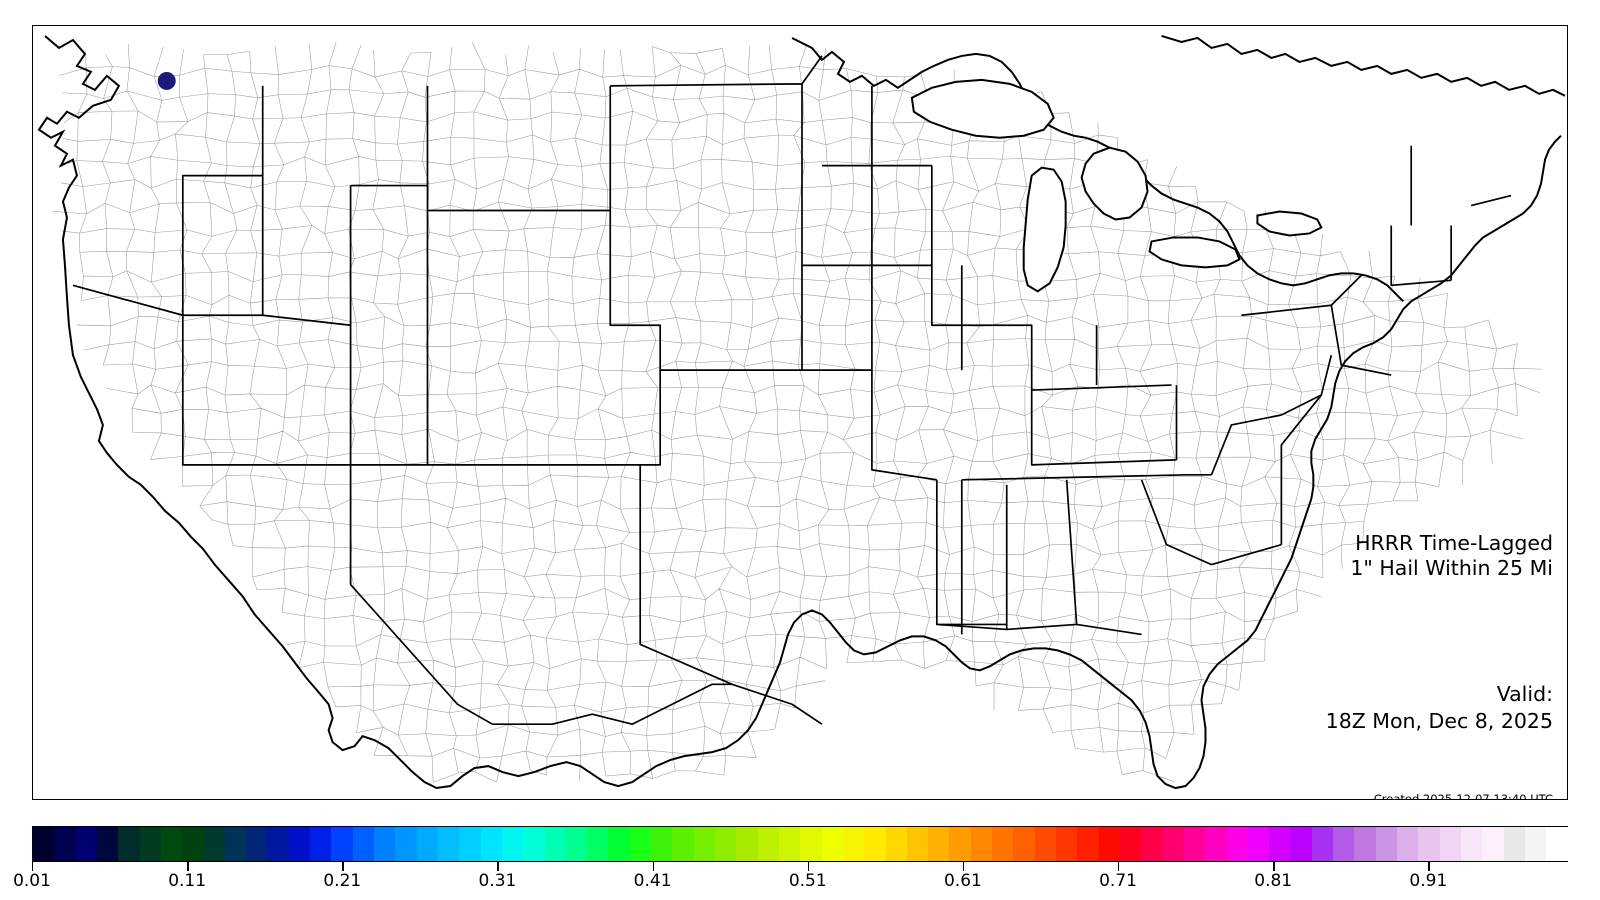  Describe the element at coordinates (497, 881) in the screenshot. I see `colorbar-tick-label: 0.31` at that location.